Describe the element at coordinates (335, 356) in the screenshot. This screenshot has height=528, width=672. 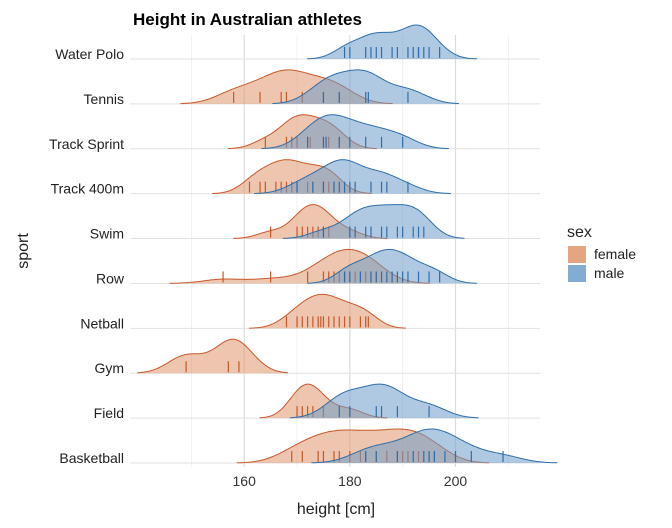
I see `ridge-gym` at that location.